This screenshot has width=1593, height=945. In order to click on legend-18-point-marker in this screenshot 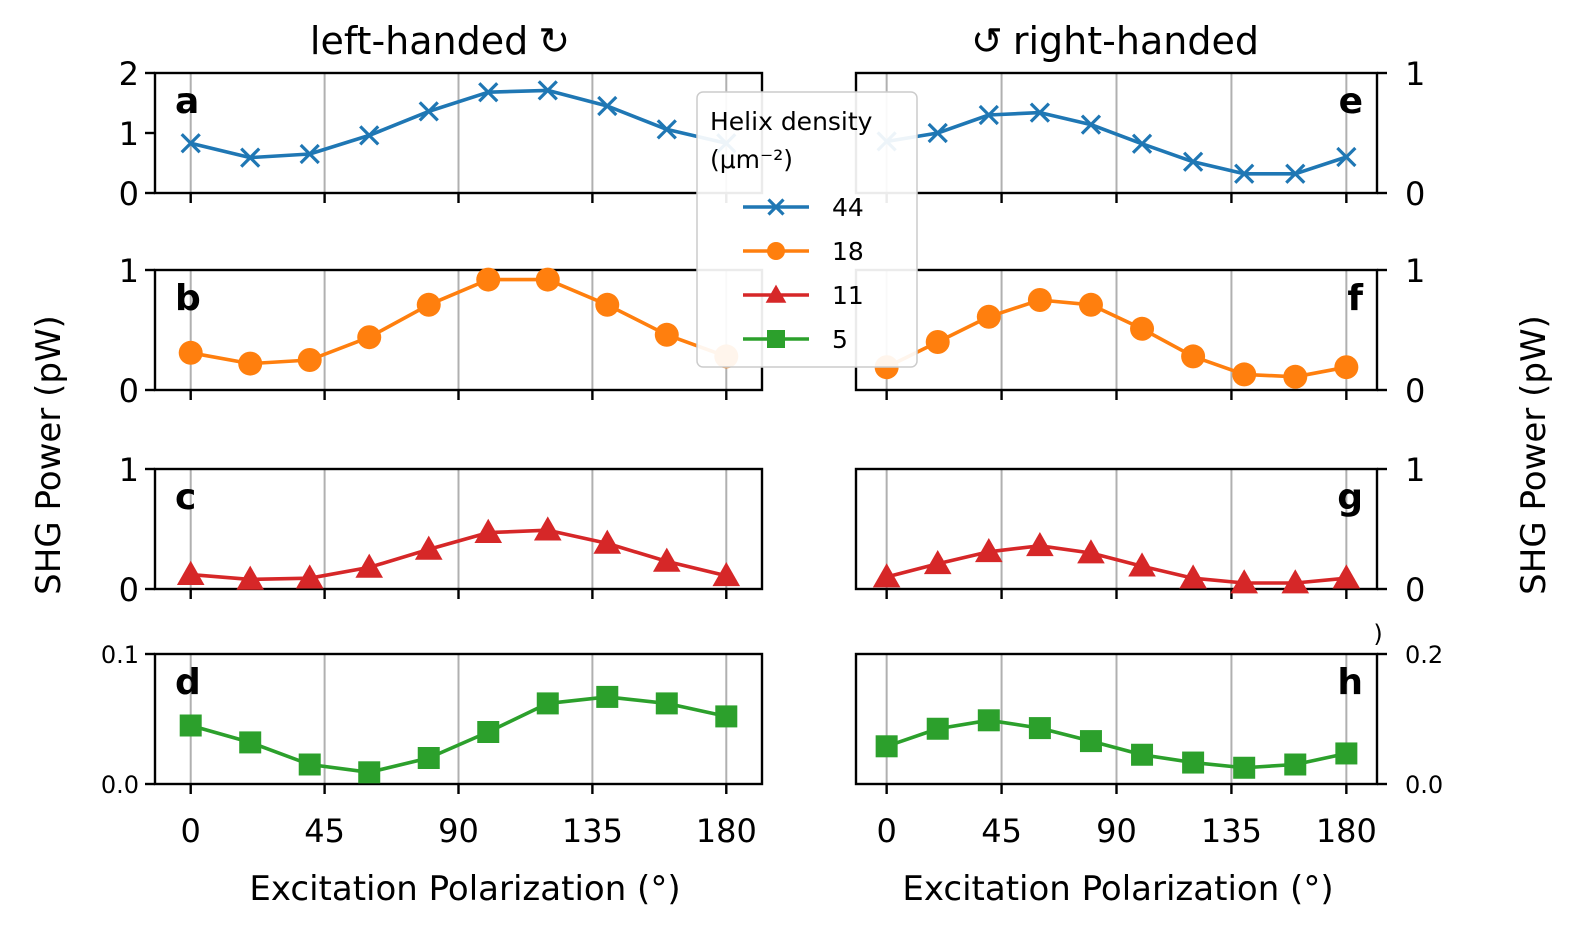, I will do `click(776, 251)`.